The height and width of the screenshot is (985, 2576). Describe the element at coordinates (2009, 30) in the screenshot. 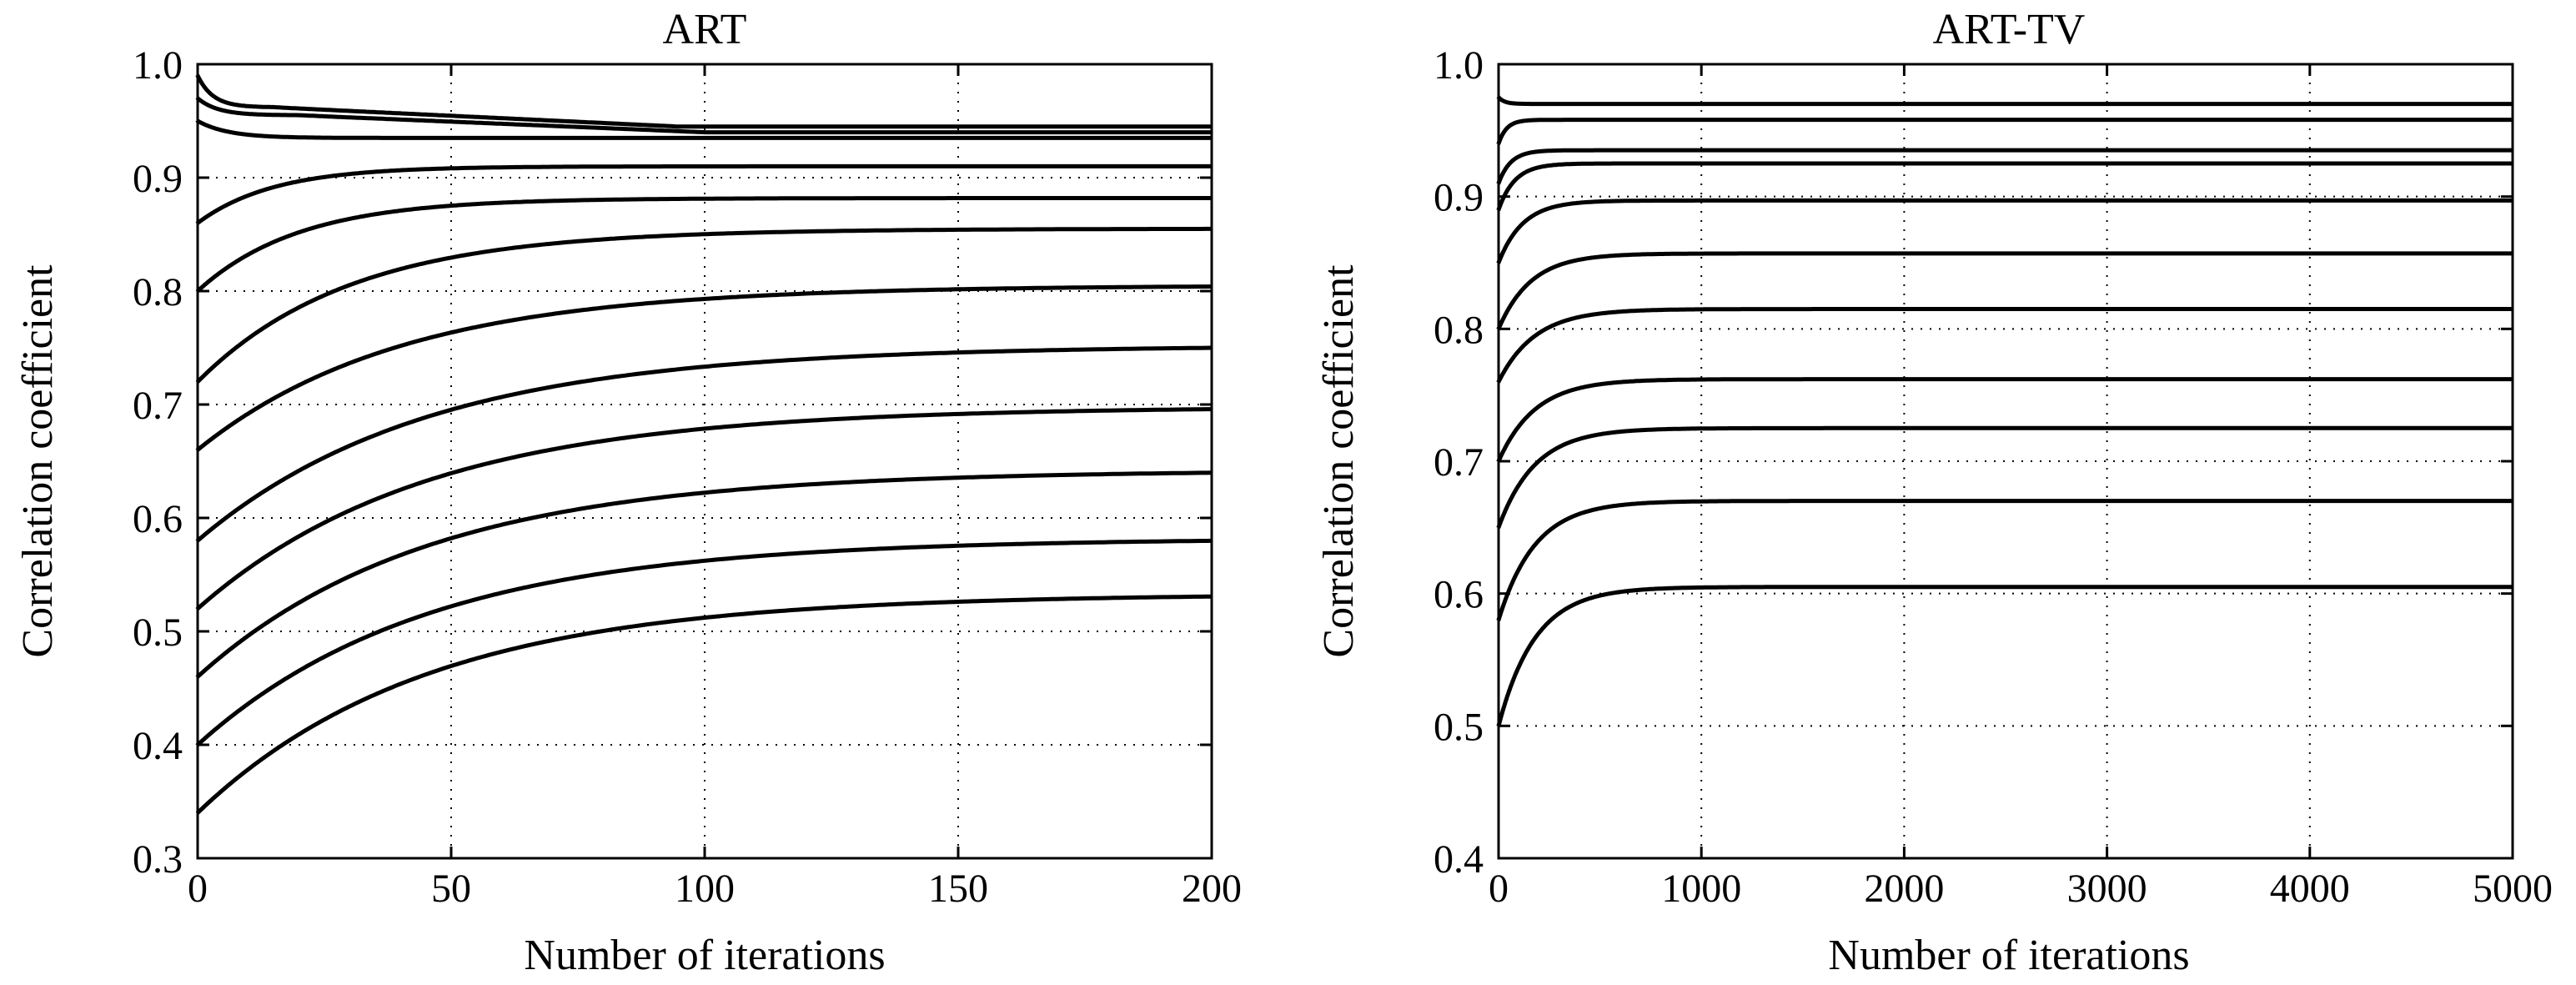

I see `chart-title: ART-TV` at that location.